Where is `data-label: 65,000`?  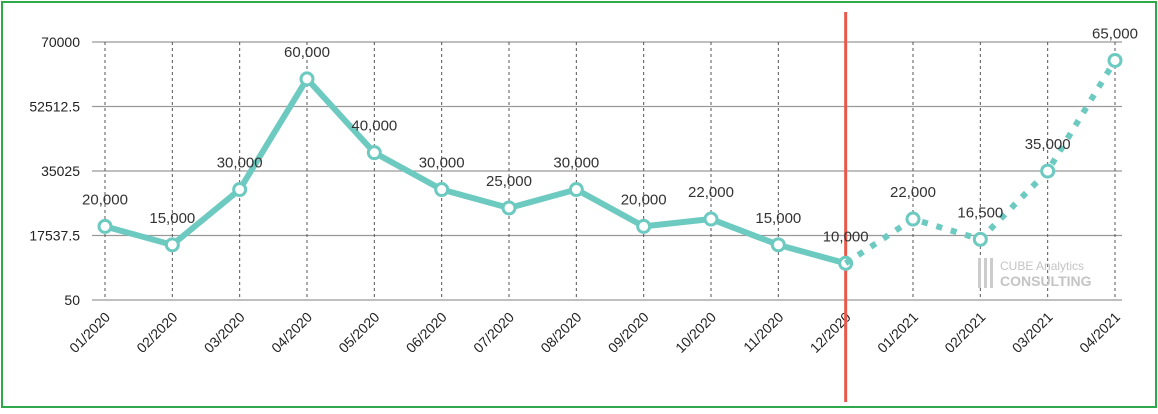
data-label: 65,000 is located at coordinates (1115, 33).